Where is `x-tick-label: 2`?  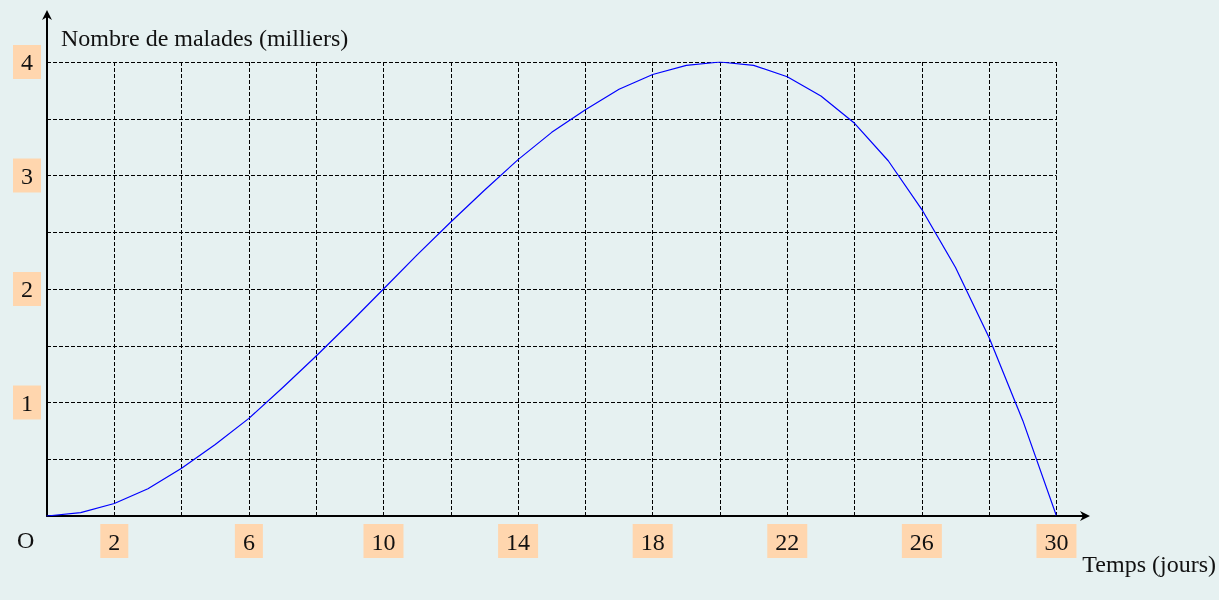
x-tick-label: 2 is located at coordinates (114, 542).